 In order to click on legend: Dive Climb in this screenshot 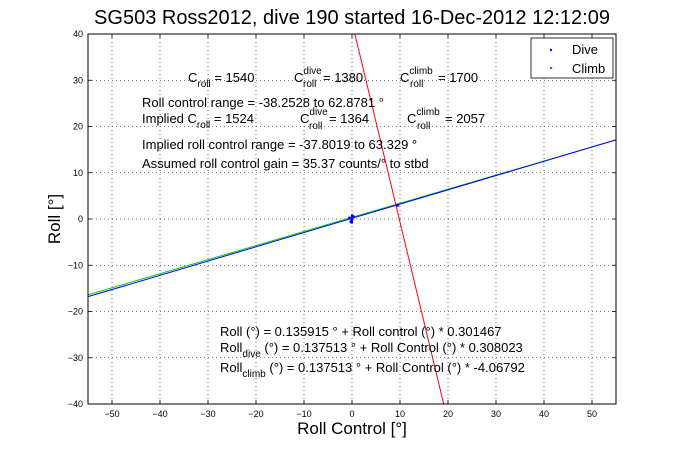, I will do `click(572, 58)`.